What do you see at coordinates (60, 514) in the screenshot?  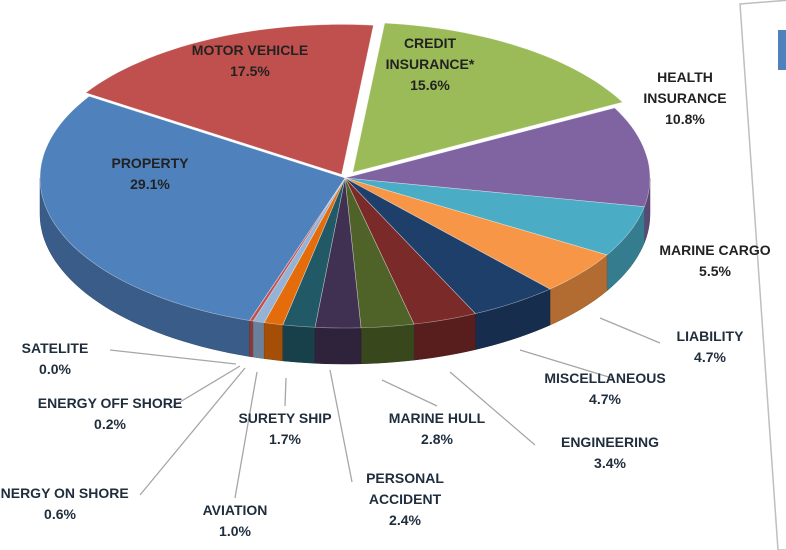 I see `value-label: 0.6%` at bounding box center [60, 514].